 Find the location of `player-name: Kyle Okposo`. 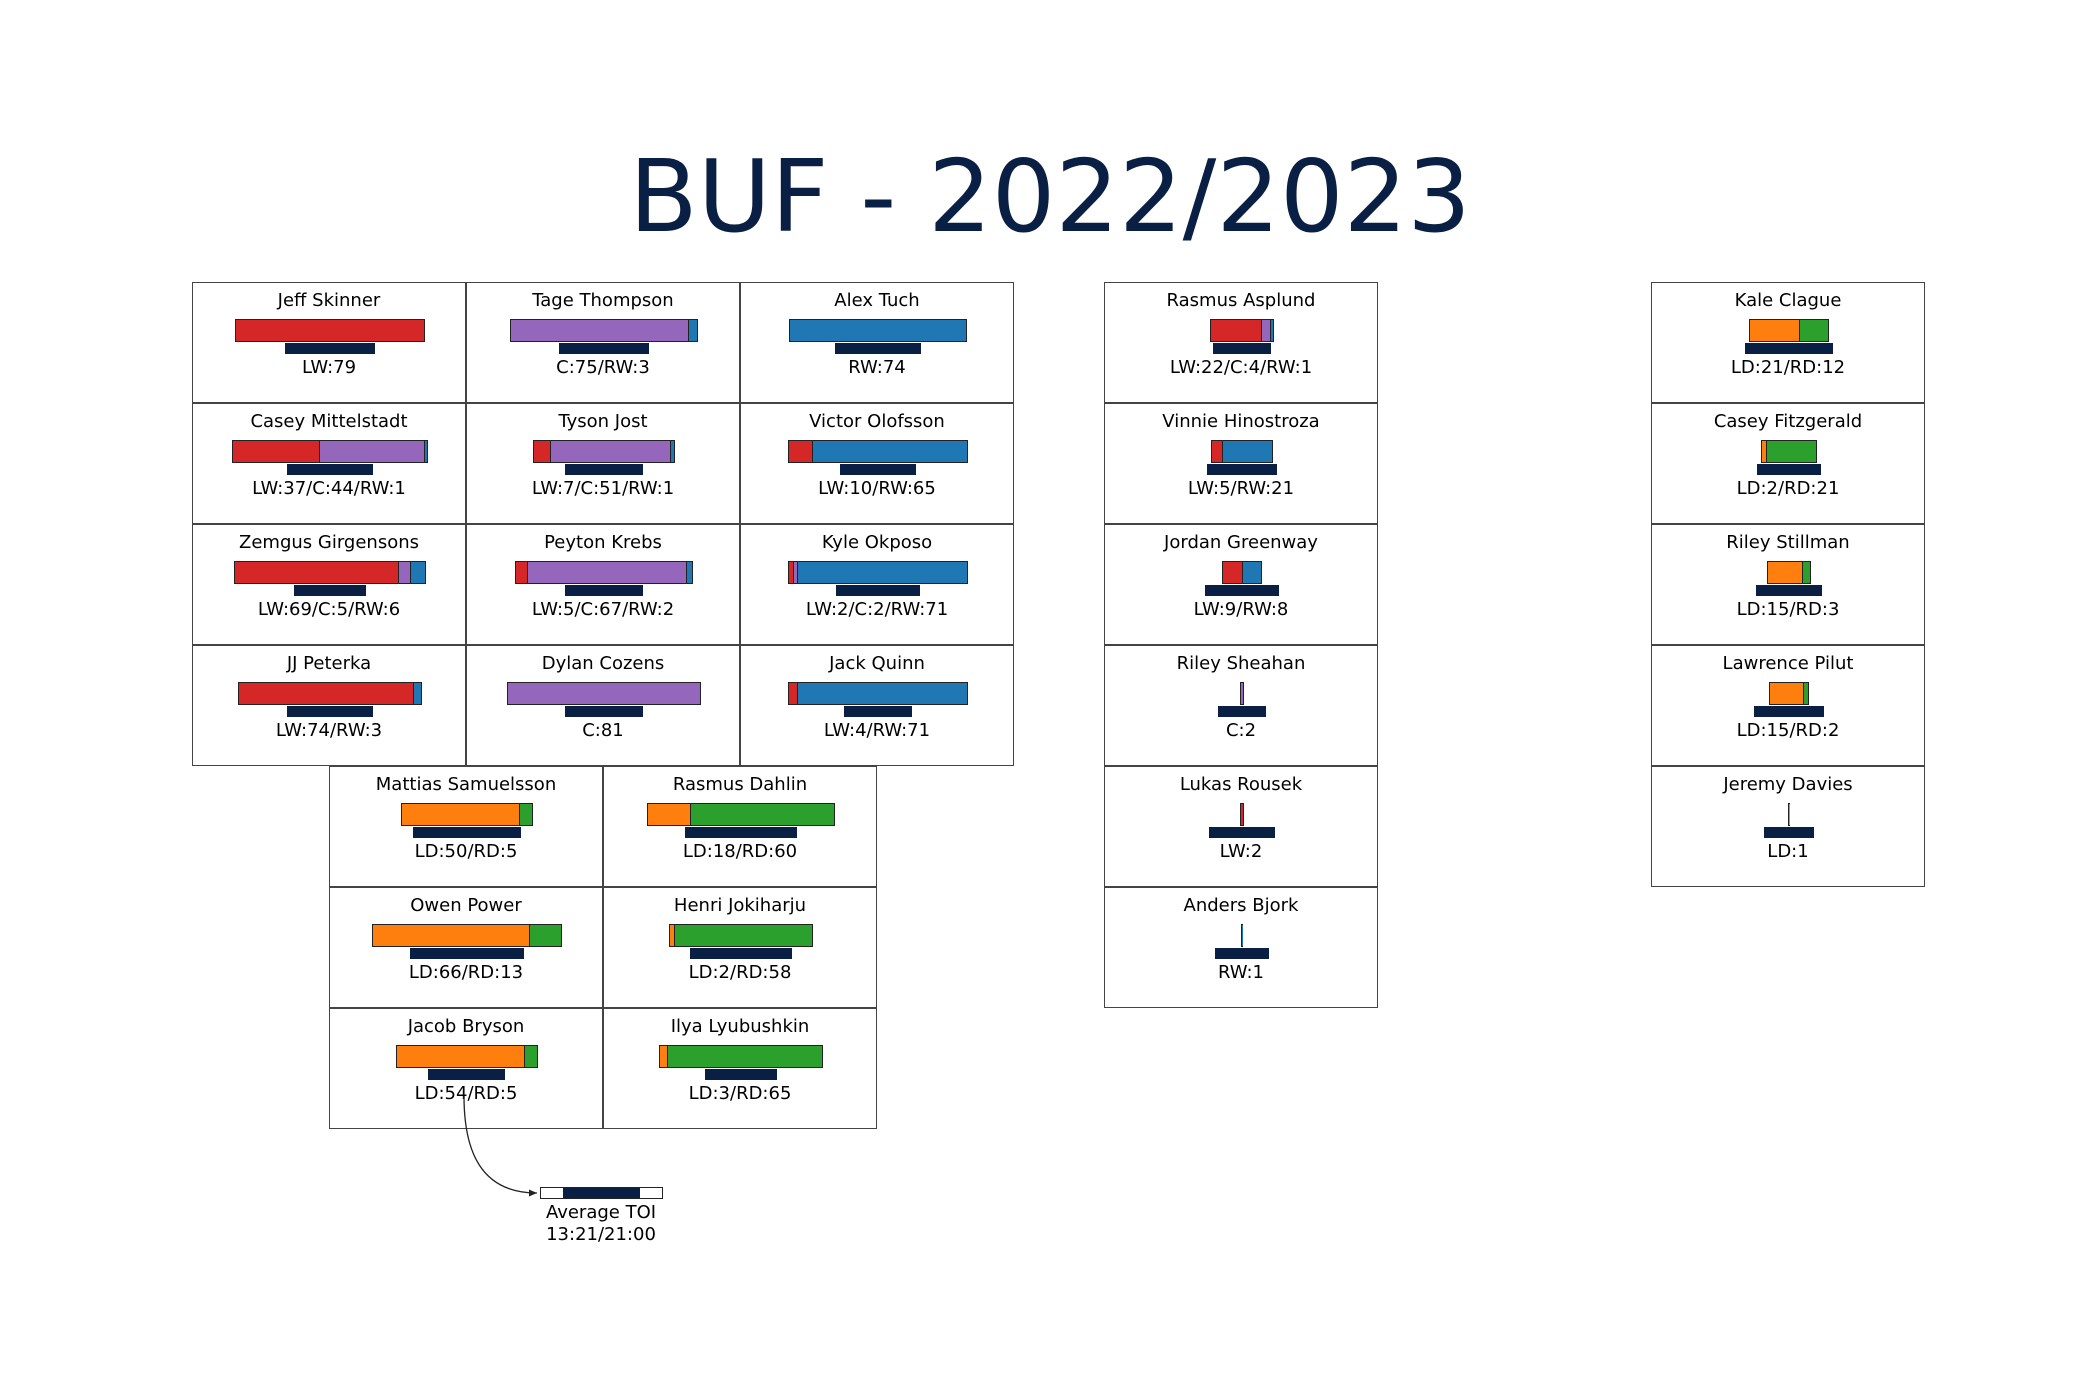

player-name: Kyle Okposo is located at coordinates (877, 542).